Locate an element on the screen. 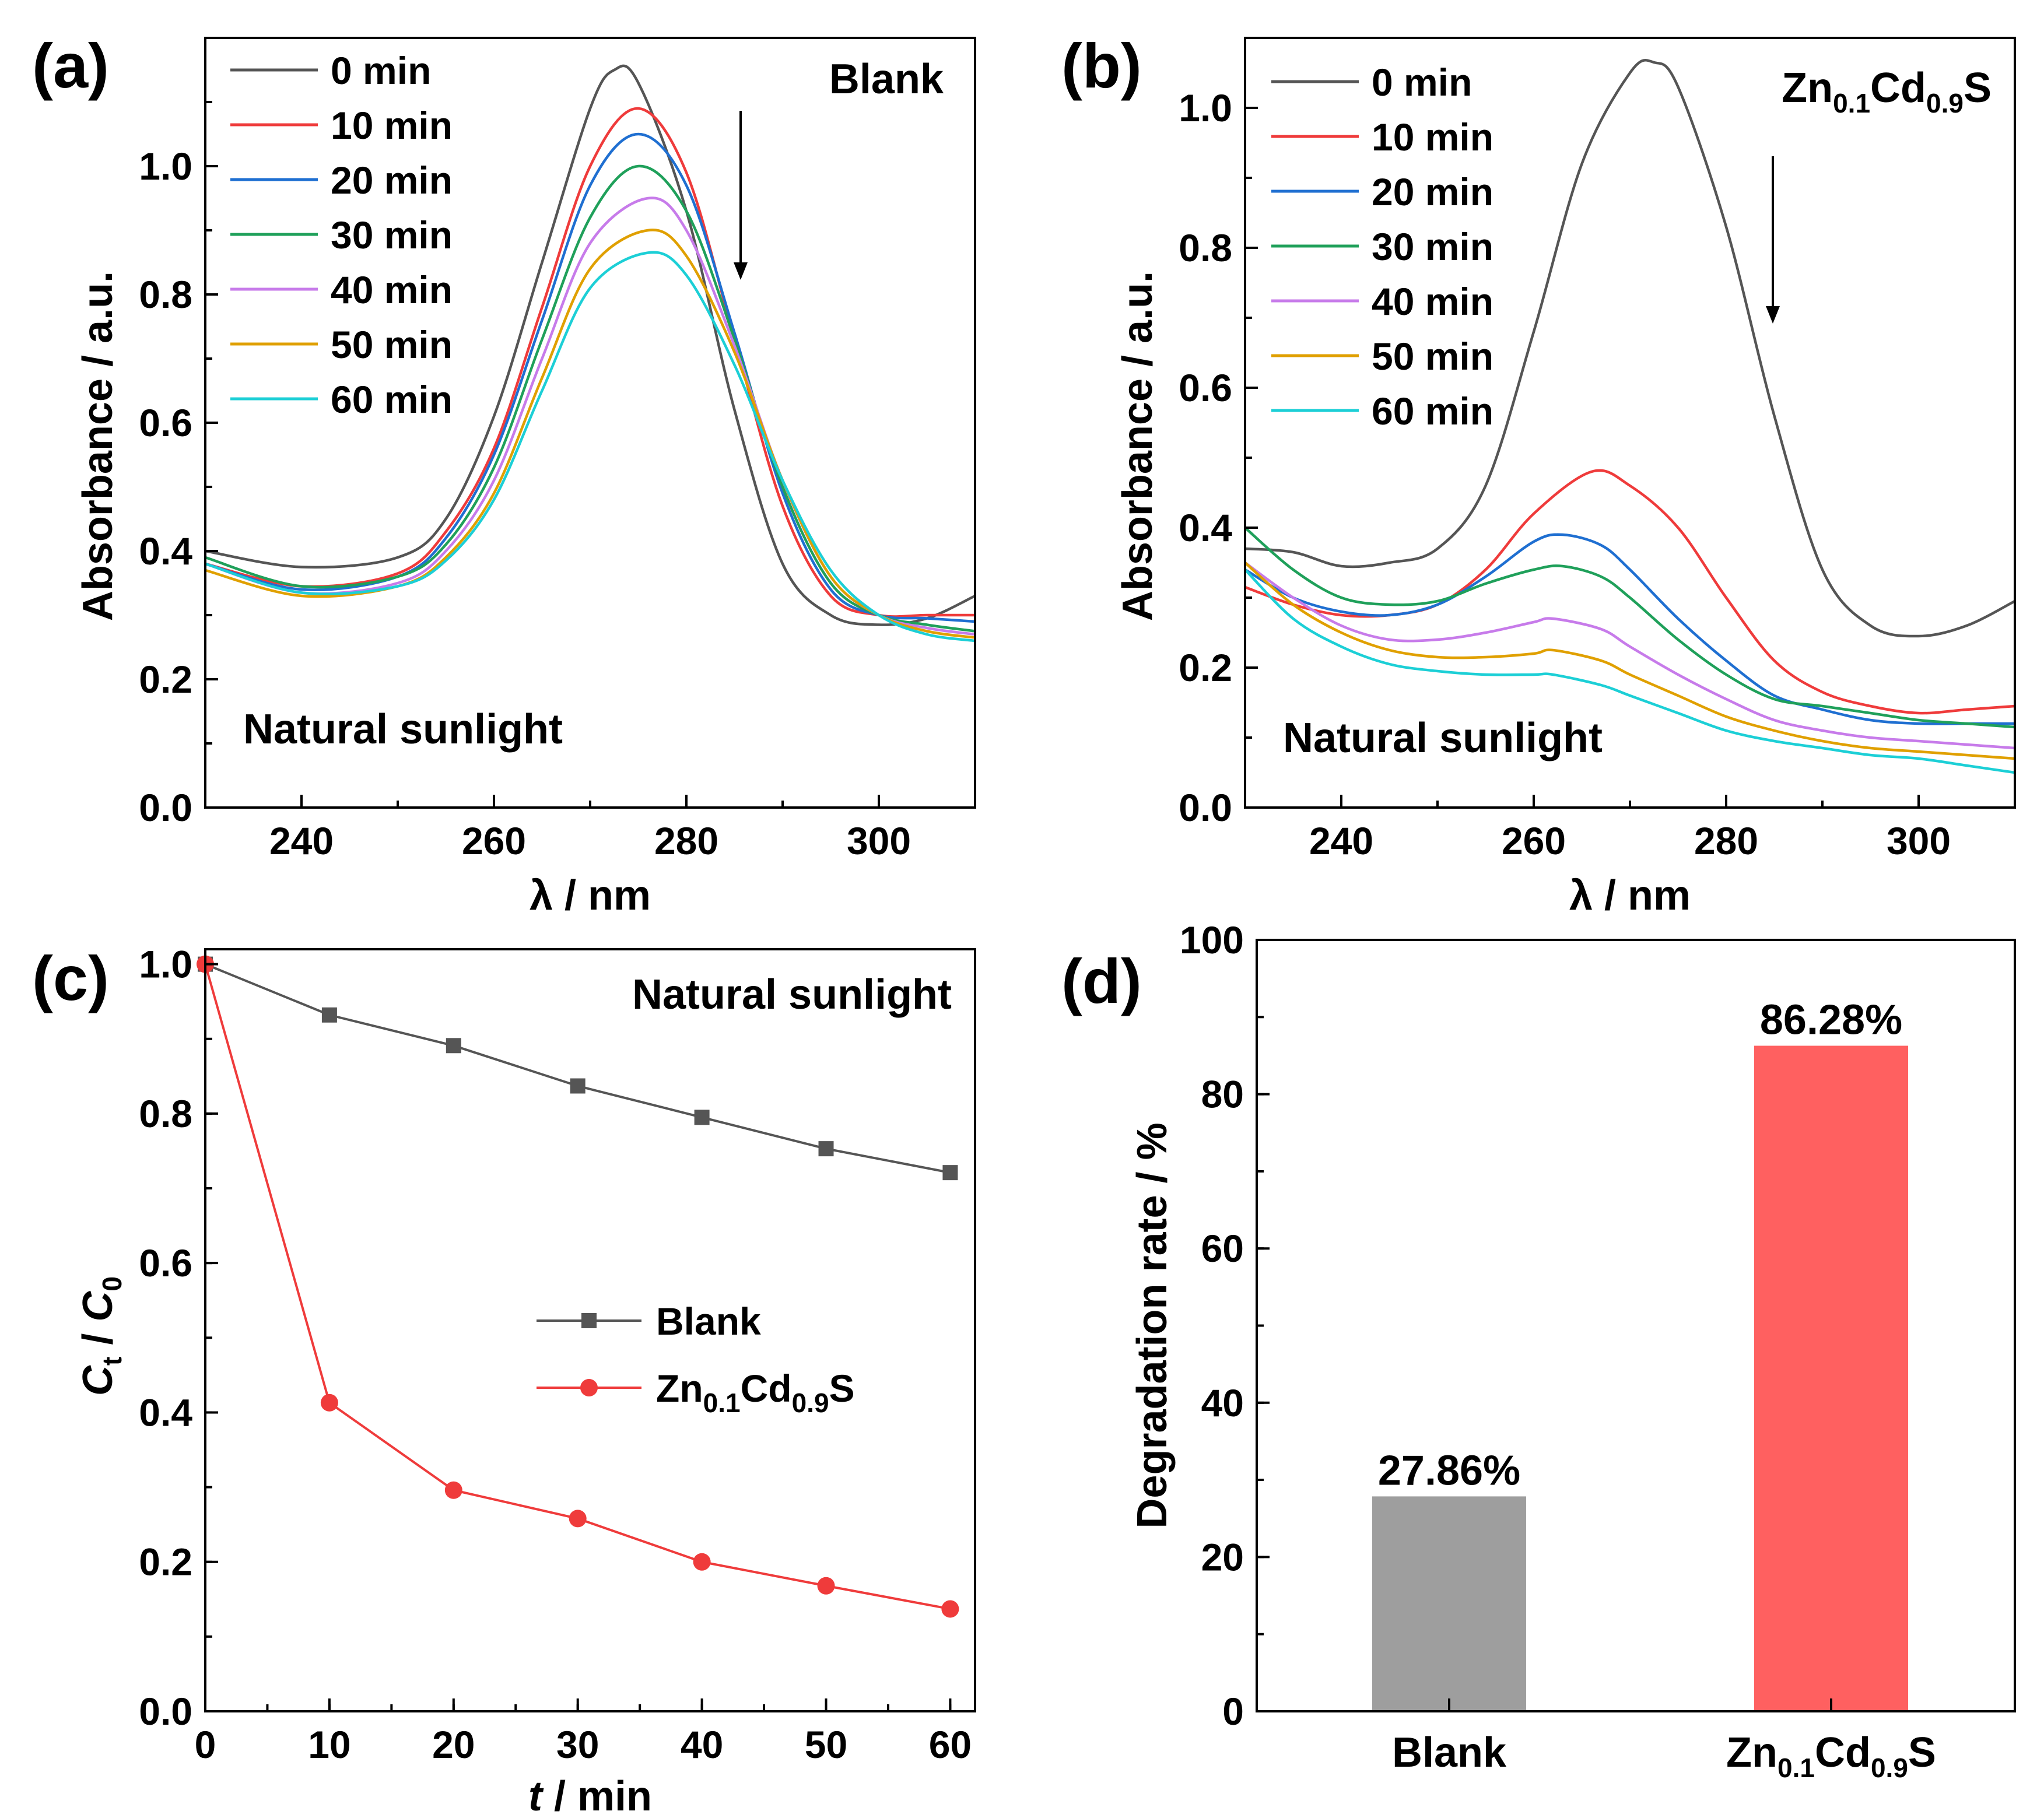 The width and height of the screenshot is (2044, 1818). panel-b-ytick-label: 0.6 is located at coordinates (1205, 387).